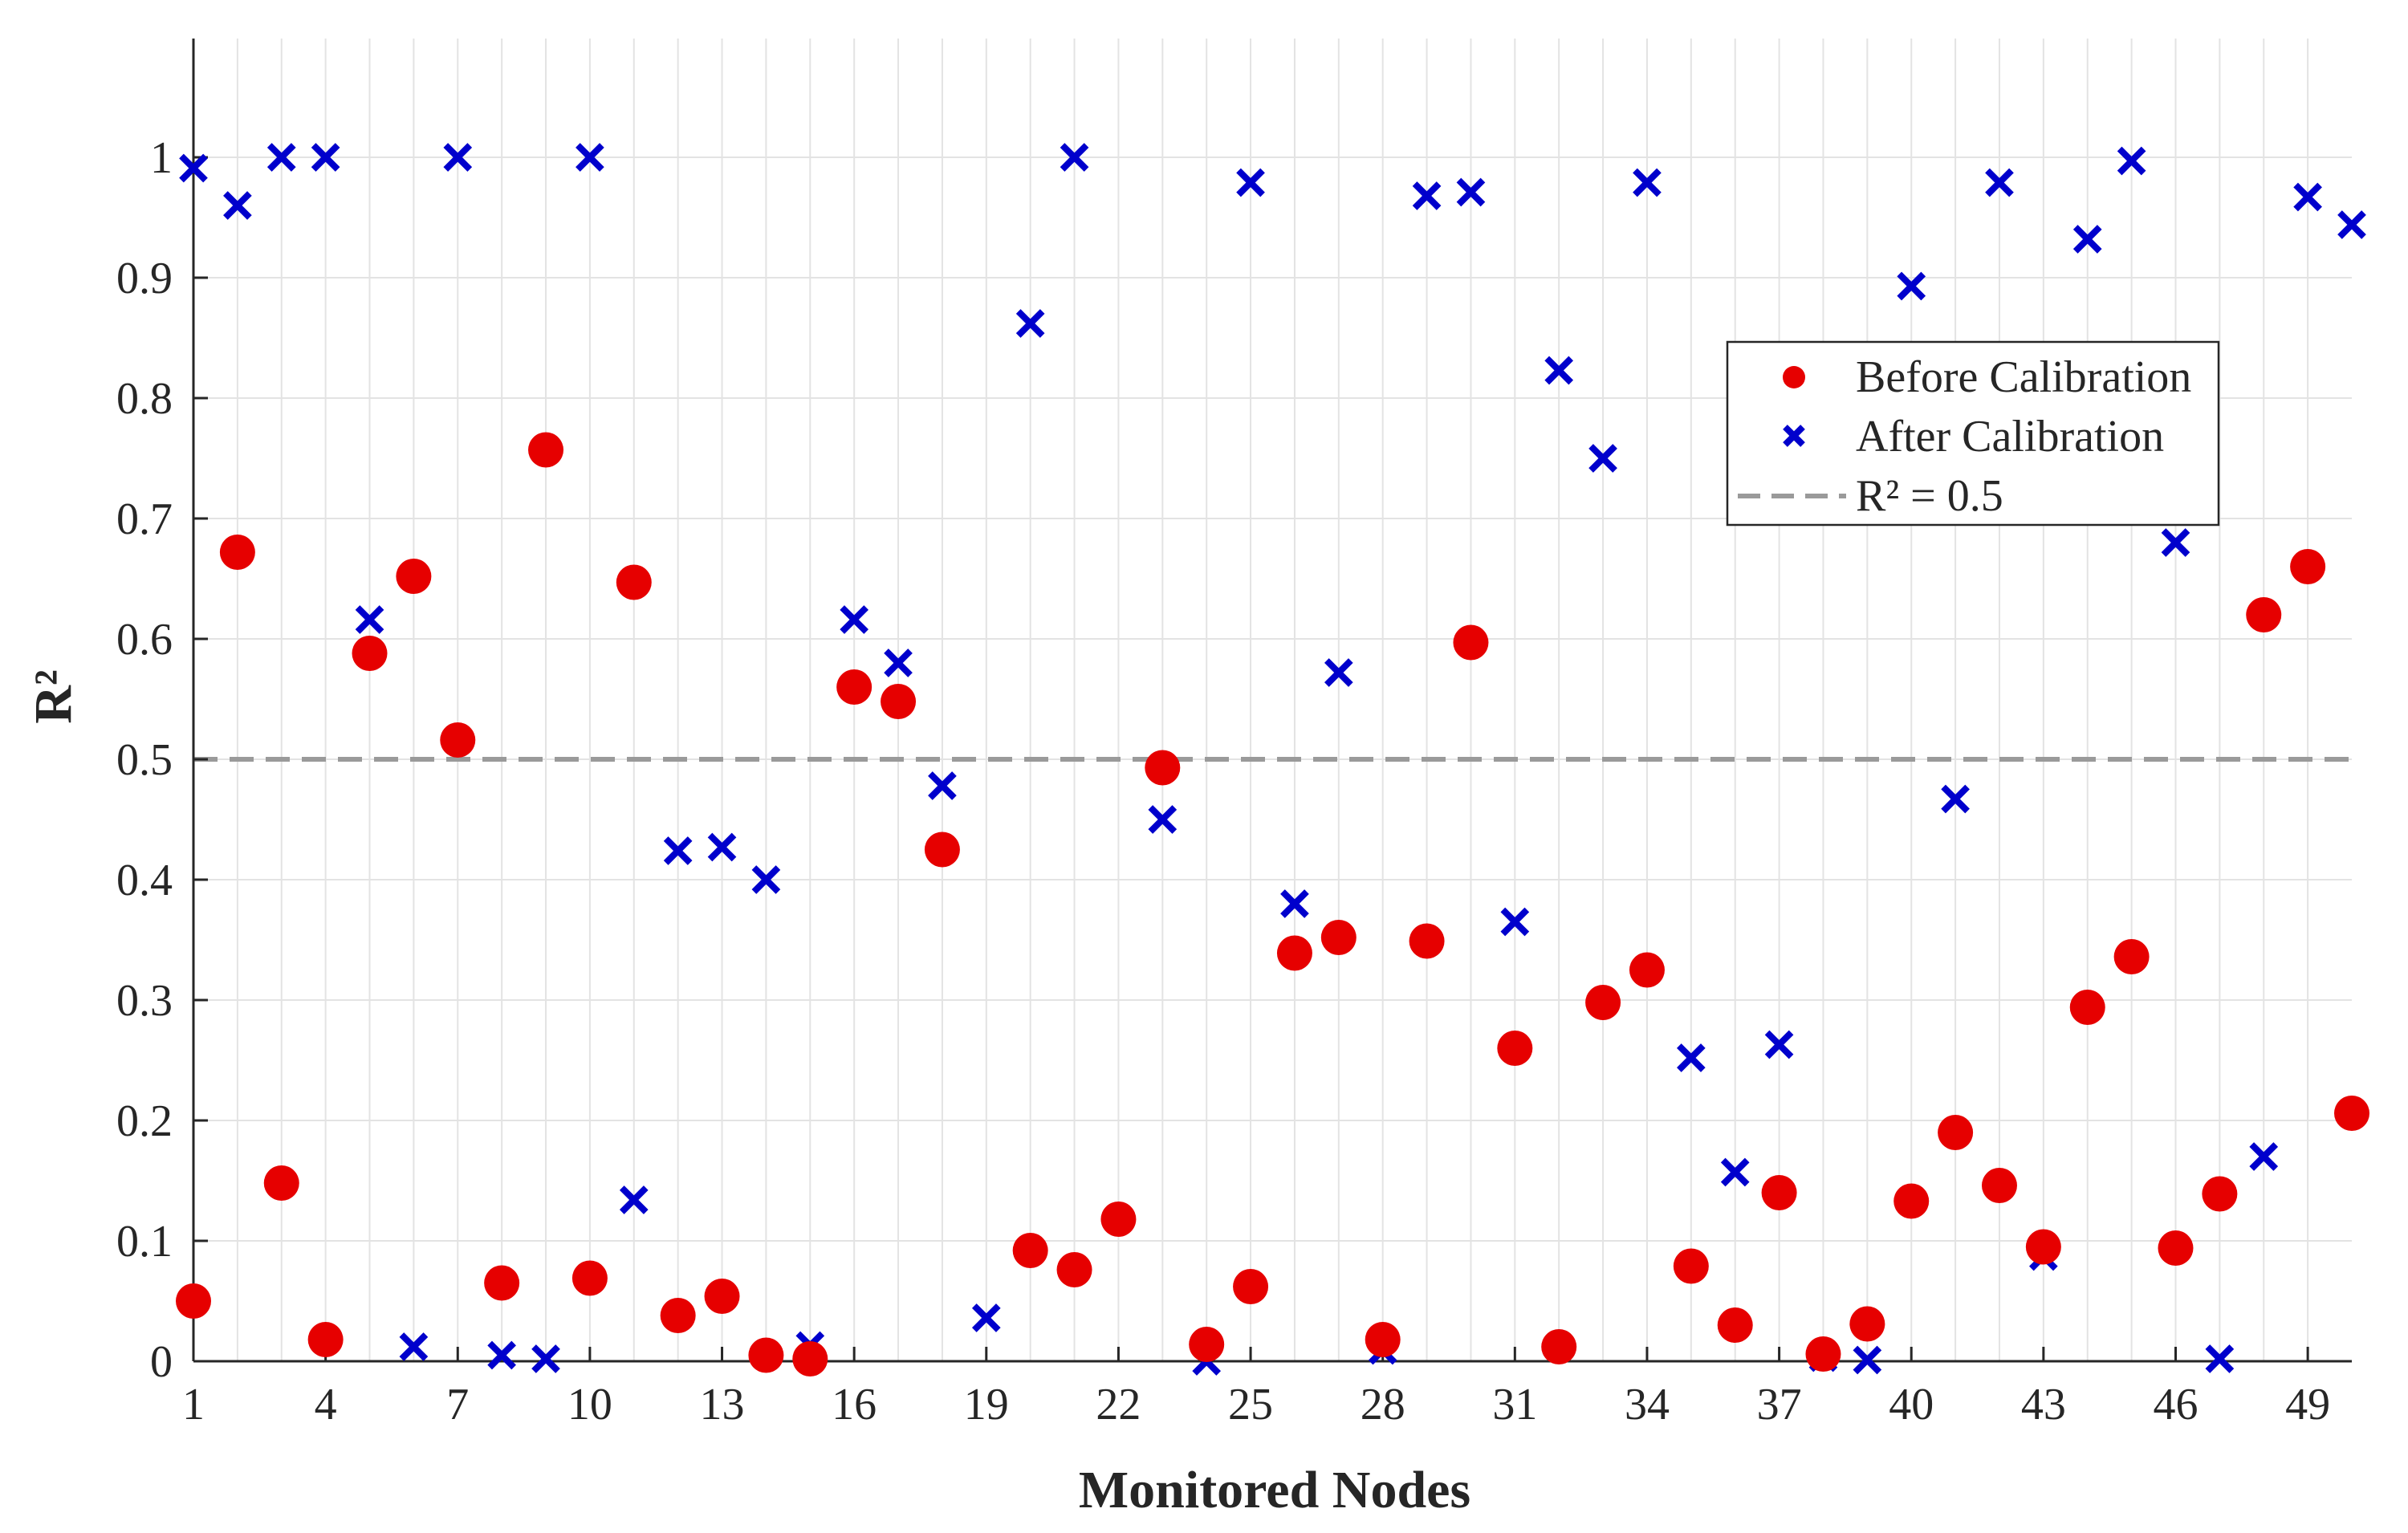  Describe the element at coordinates (722, 1405) in the screenshot. I see `x-tick-label: 13` at that location.